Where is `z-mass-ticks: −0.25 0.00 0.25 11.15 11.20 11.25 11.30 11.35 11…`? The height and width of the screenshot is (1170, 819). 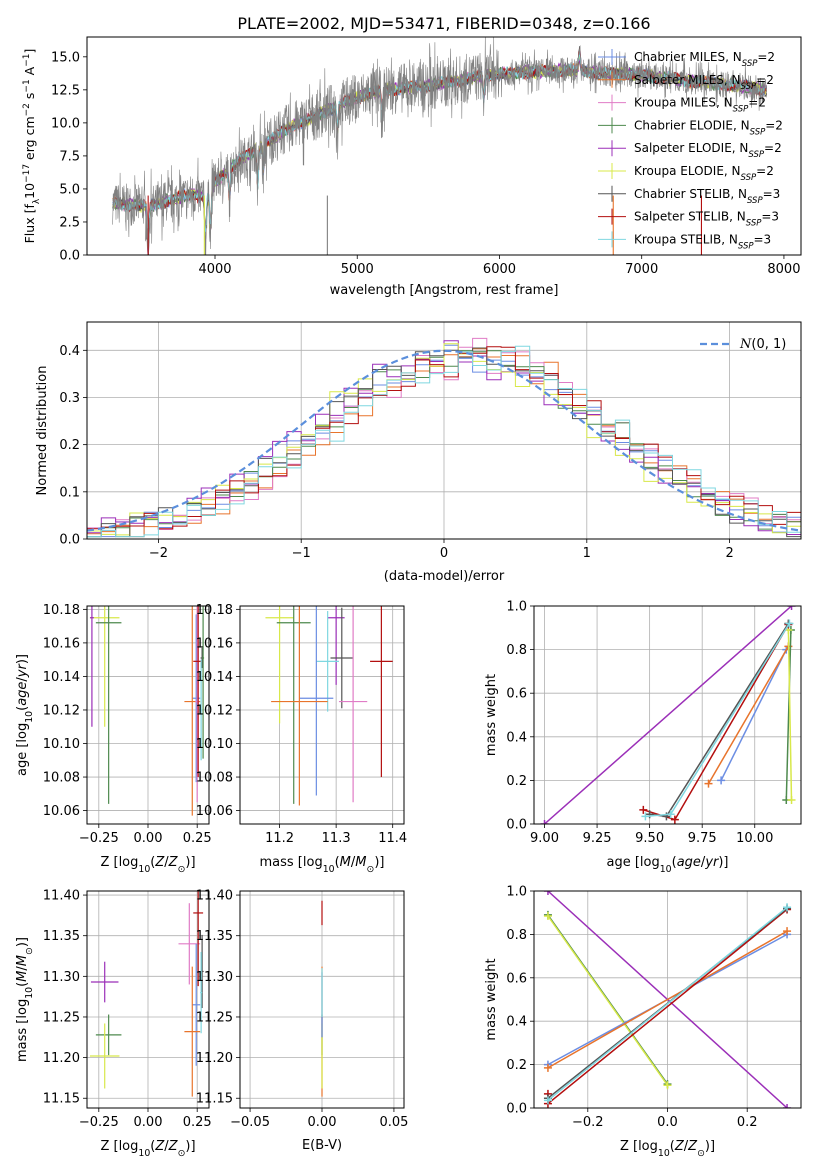 z-mass-ticks: −0.25 0.00 0.25 11.15 11.20 11.25 11.30 11.35 11… is located at coordinates (127, 1009).